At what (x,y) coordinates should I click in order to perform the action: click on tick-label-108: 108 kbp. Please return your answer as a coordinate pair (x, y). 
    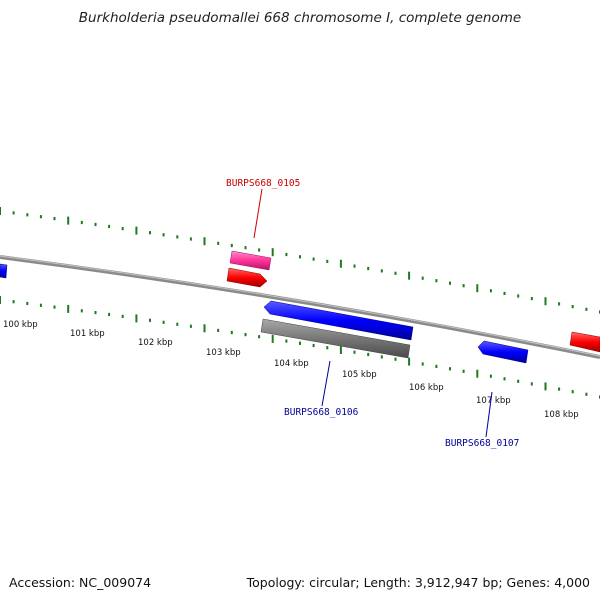
    Looking at the image, I should click on (561, 415).